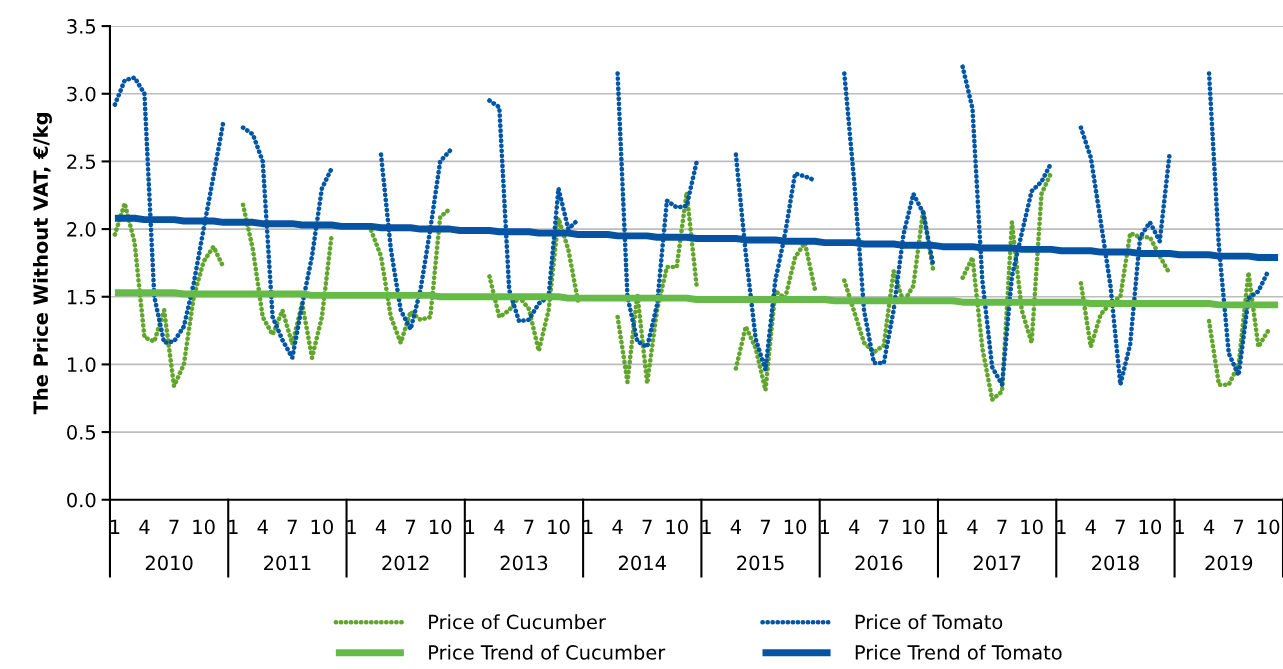  I want to click on legend-label: Price of Tomato, so click(929, 622).